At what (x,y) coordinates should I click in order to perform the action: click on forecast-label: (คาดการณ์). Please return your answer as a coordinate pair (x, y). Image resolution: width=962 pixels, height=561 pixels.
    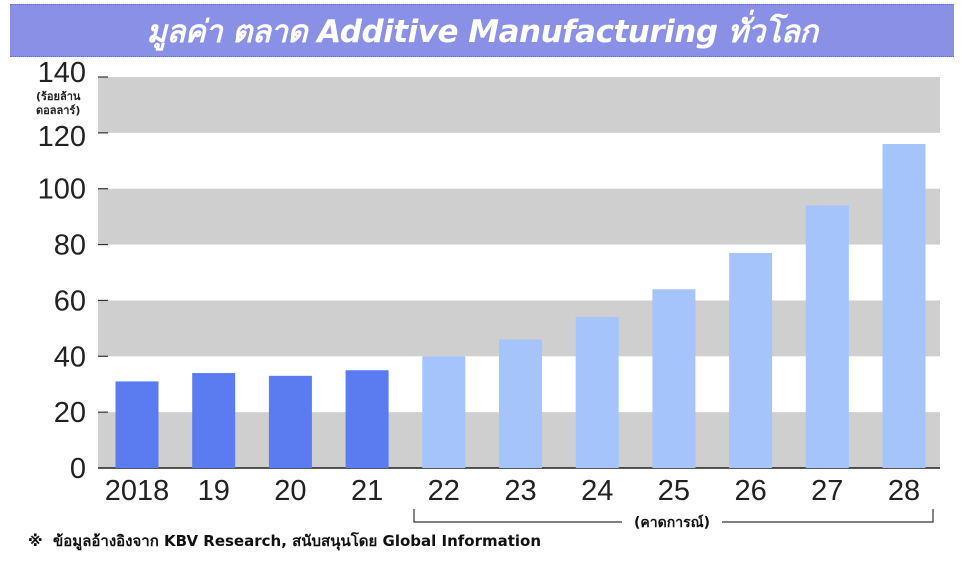
    Looking at the image, I should click on (672, 522).